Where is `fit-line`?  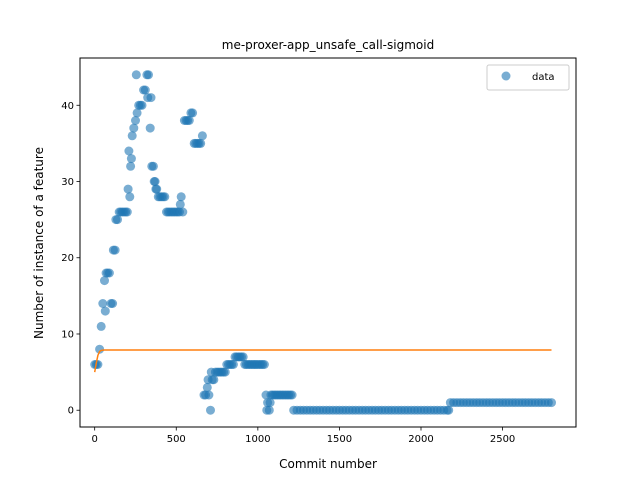 fit-line is located at coordinates (322, 361).